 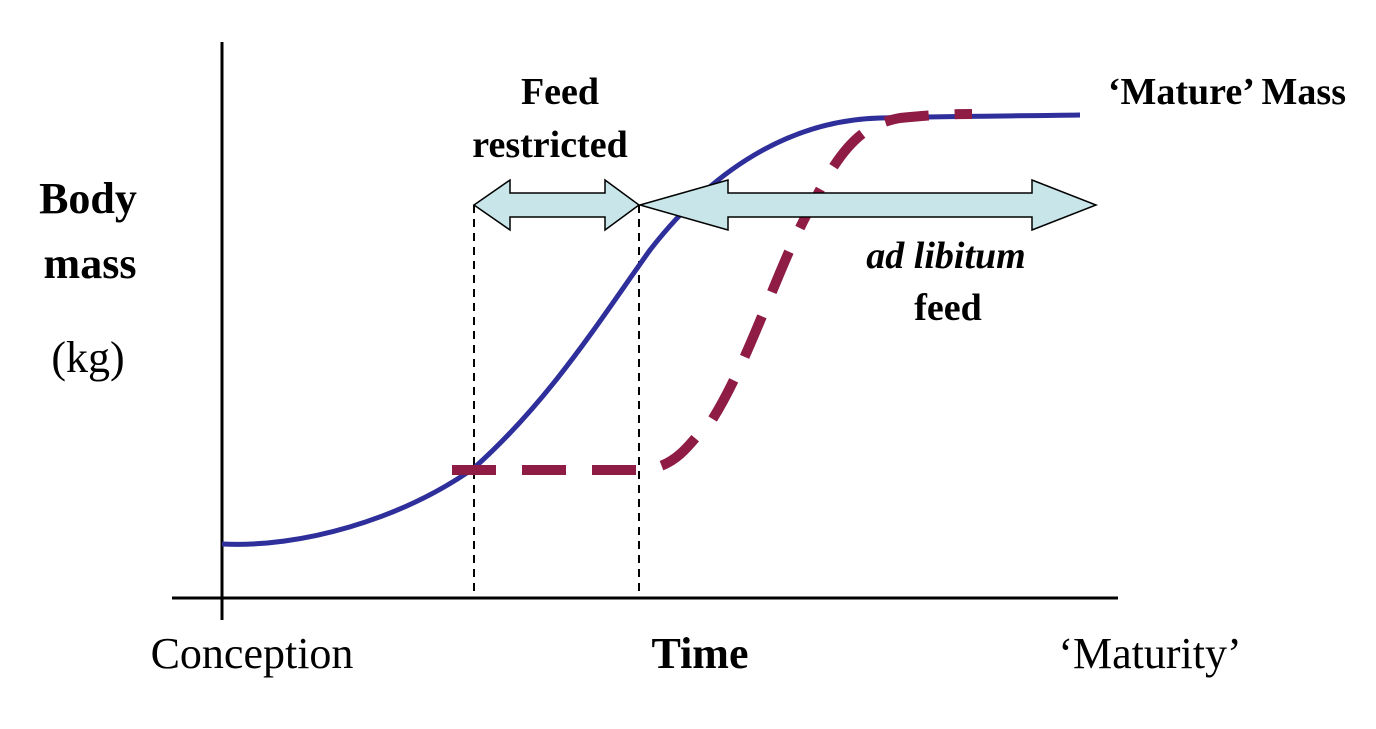 What do you see at coordinates (868, 205) in the screenshot?
I see `ad-libitum-arrow` at bounding box center [868, 205].